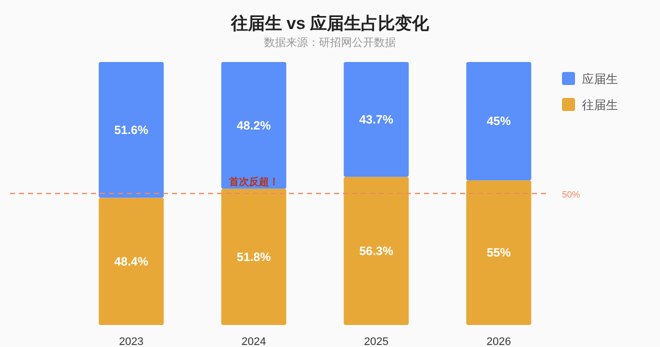 This screenshot has width=660, height=347. What do you see at coordinates (330, 42) in the screenshot?
I see `chart-subtitle: 数据来源：研招网公开数据` at bounding box center [330, 42].